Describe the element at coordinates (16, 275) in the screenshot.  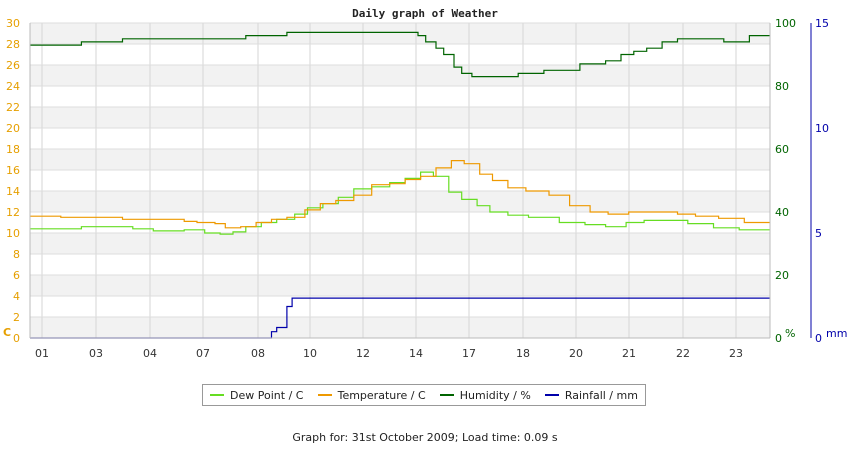
I see `y-tick-label-temperature: 6` at that location.